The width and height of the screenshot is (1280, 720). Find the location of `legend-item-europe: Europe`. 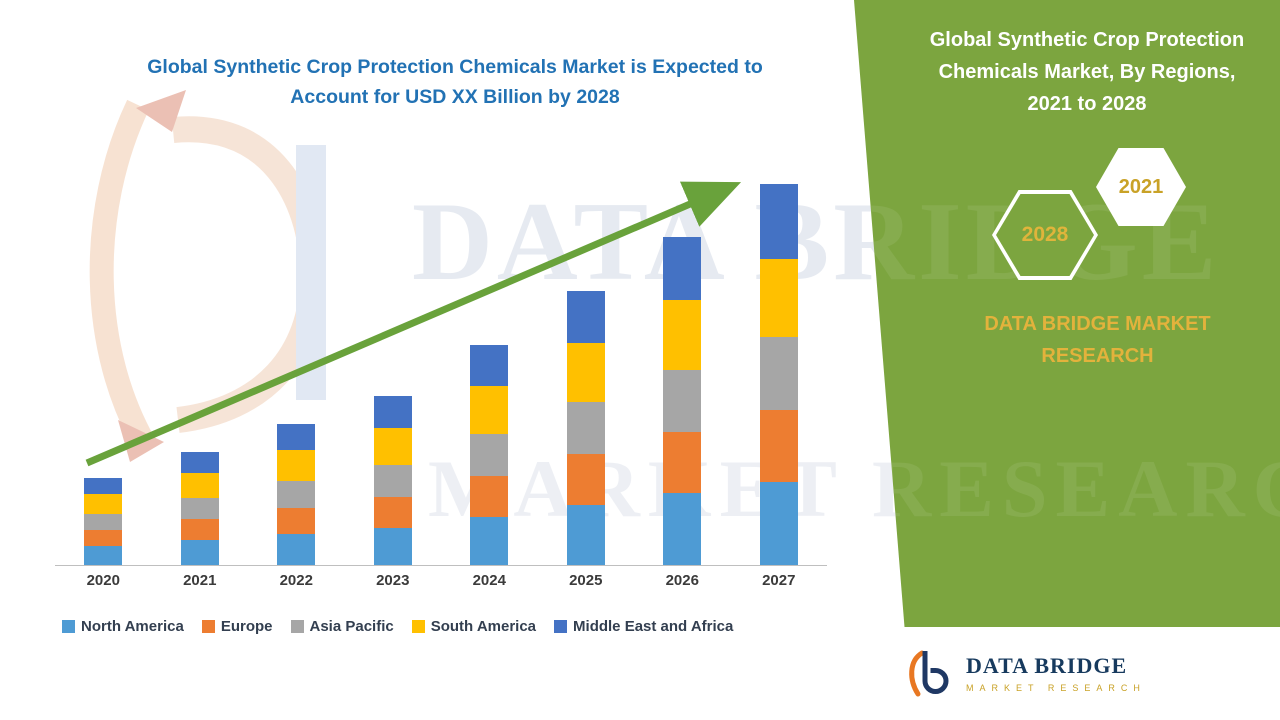

legend-item-europe: Europe is located at coordinates (237, 626).